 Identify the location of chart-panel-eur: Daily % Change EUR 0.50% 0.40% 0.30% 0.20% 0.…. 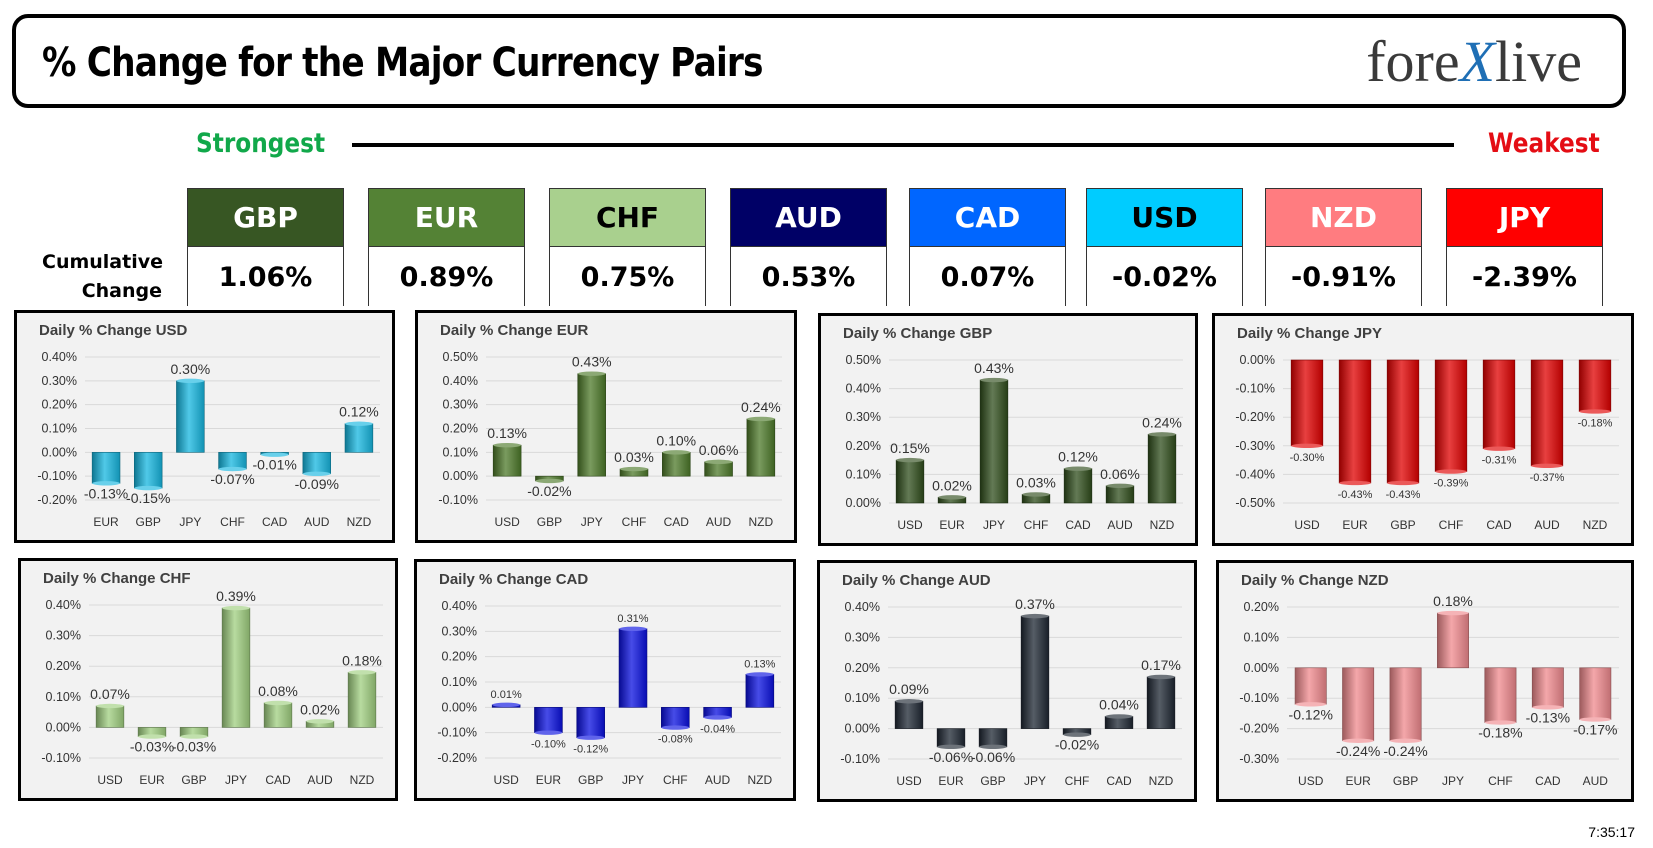
(606, 426).